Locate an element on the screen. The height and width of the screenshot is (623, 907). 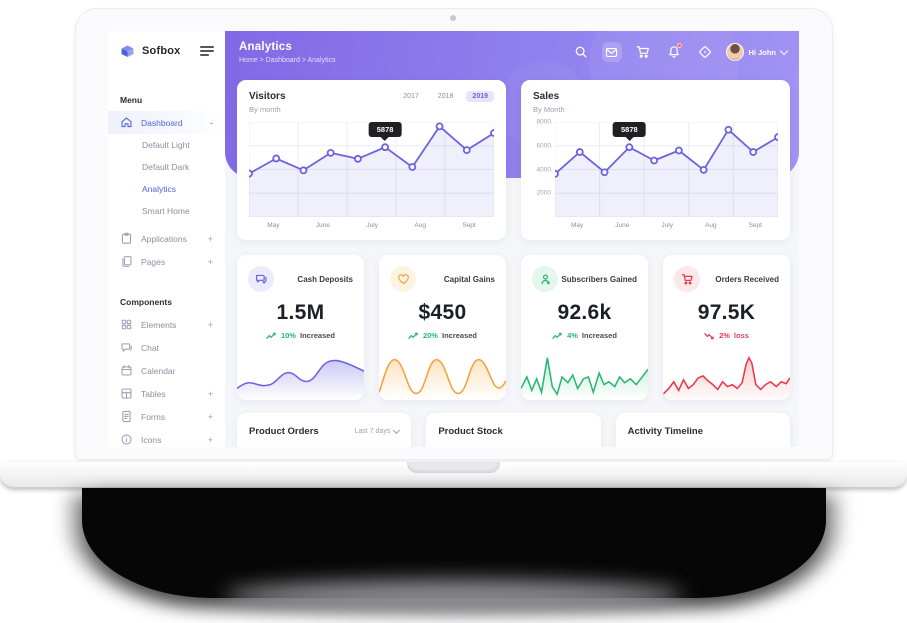
product-stock-card: Product Stock is located at coordinates (513, 430).